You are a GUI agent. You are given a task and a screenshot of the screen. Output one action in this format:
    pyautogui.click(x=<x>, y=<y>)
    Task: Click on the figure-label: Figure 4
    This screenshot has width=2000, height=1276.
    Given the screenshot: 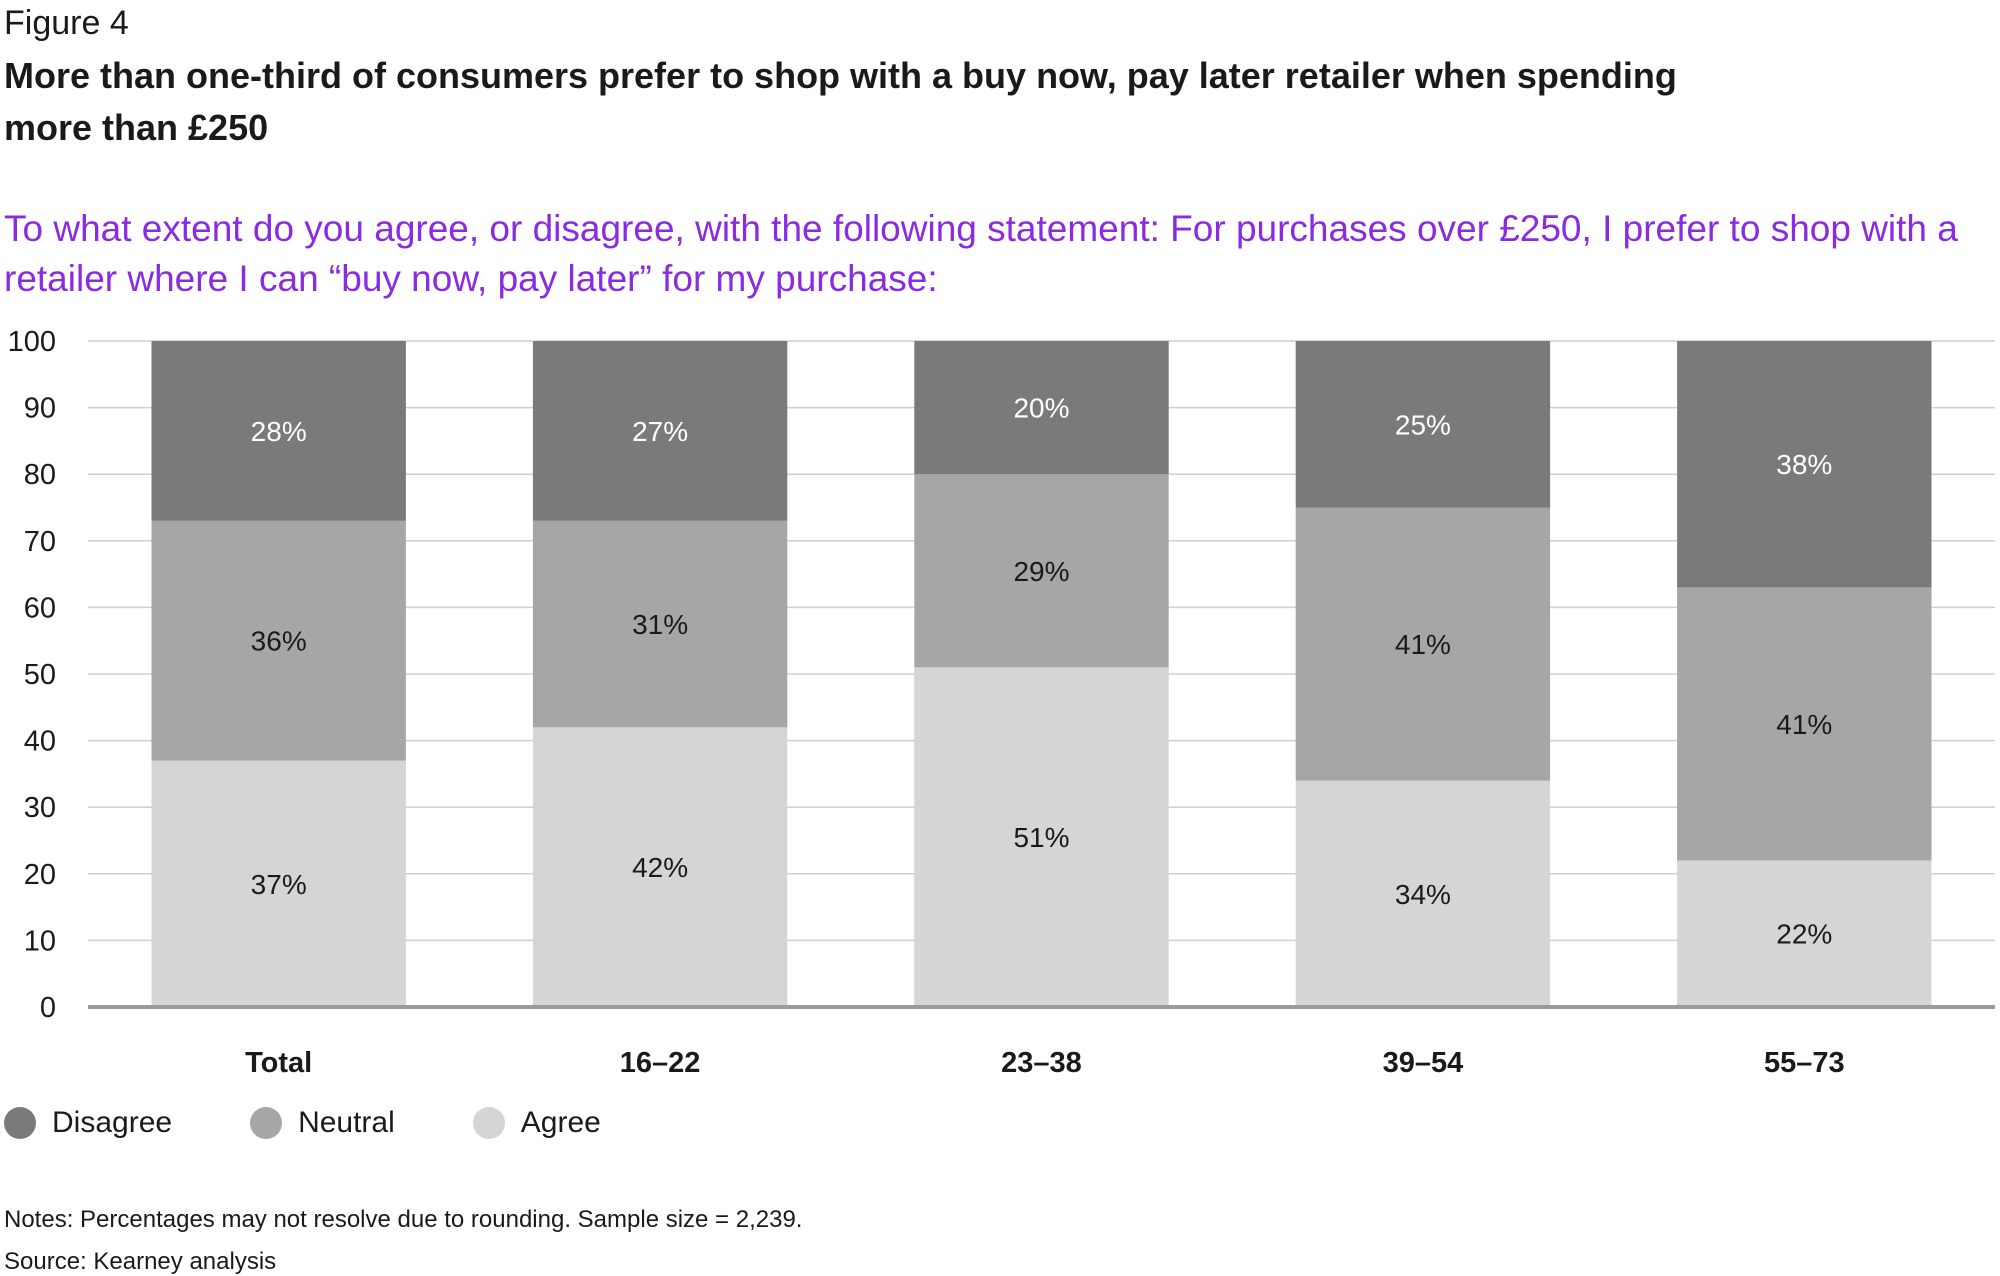 What is the action you would take?
    pyautogui.click(x=66, y=23)
    